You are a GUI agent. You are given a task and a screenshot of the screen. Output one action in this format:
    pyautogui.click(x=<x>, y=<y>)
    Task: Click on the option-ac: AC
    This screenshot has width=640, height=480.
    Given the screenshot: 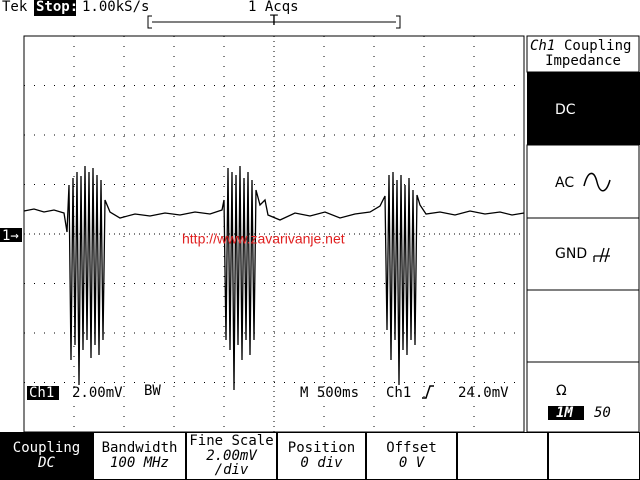 What is the action you would take?
    pyautogui.click(x=564, y=183)
    